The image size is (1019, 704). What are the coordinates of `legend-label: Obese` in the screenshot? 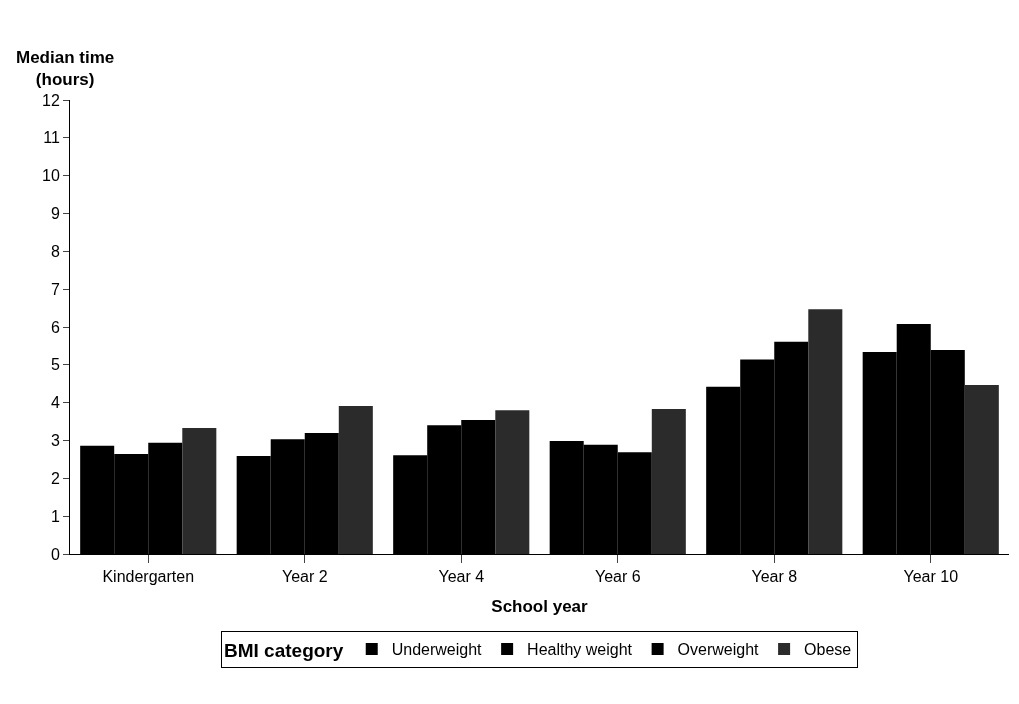 It's located at (828, 650).